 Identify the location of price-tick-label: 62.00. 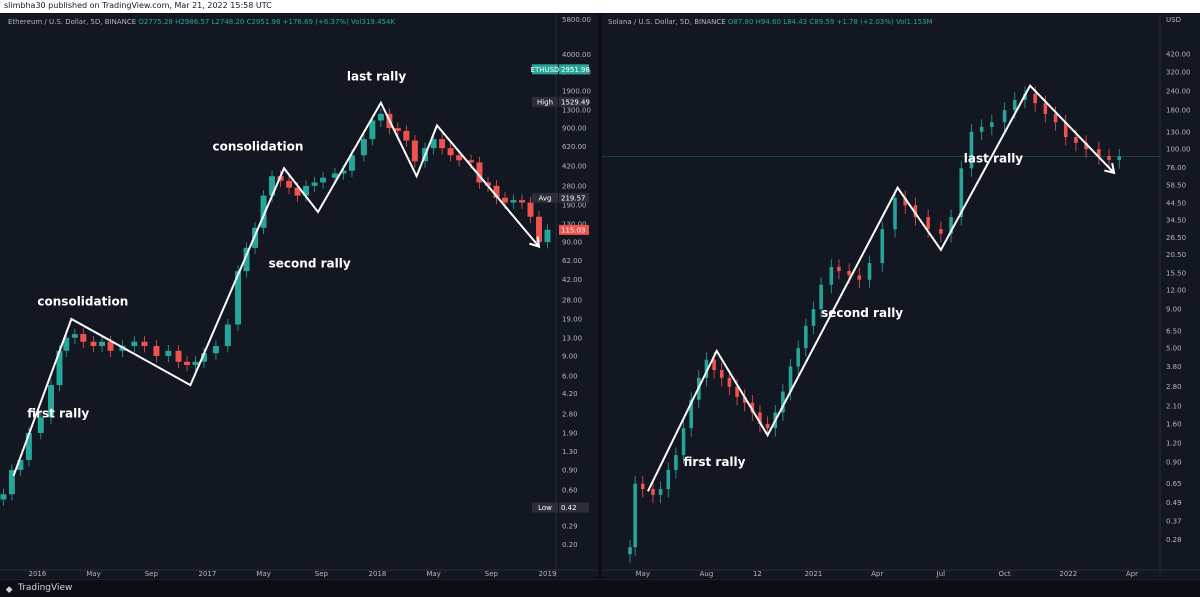
(572, 261).